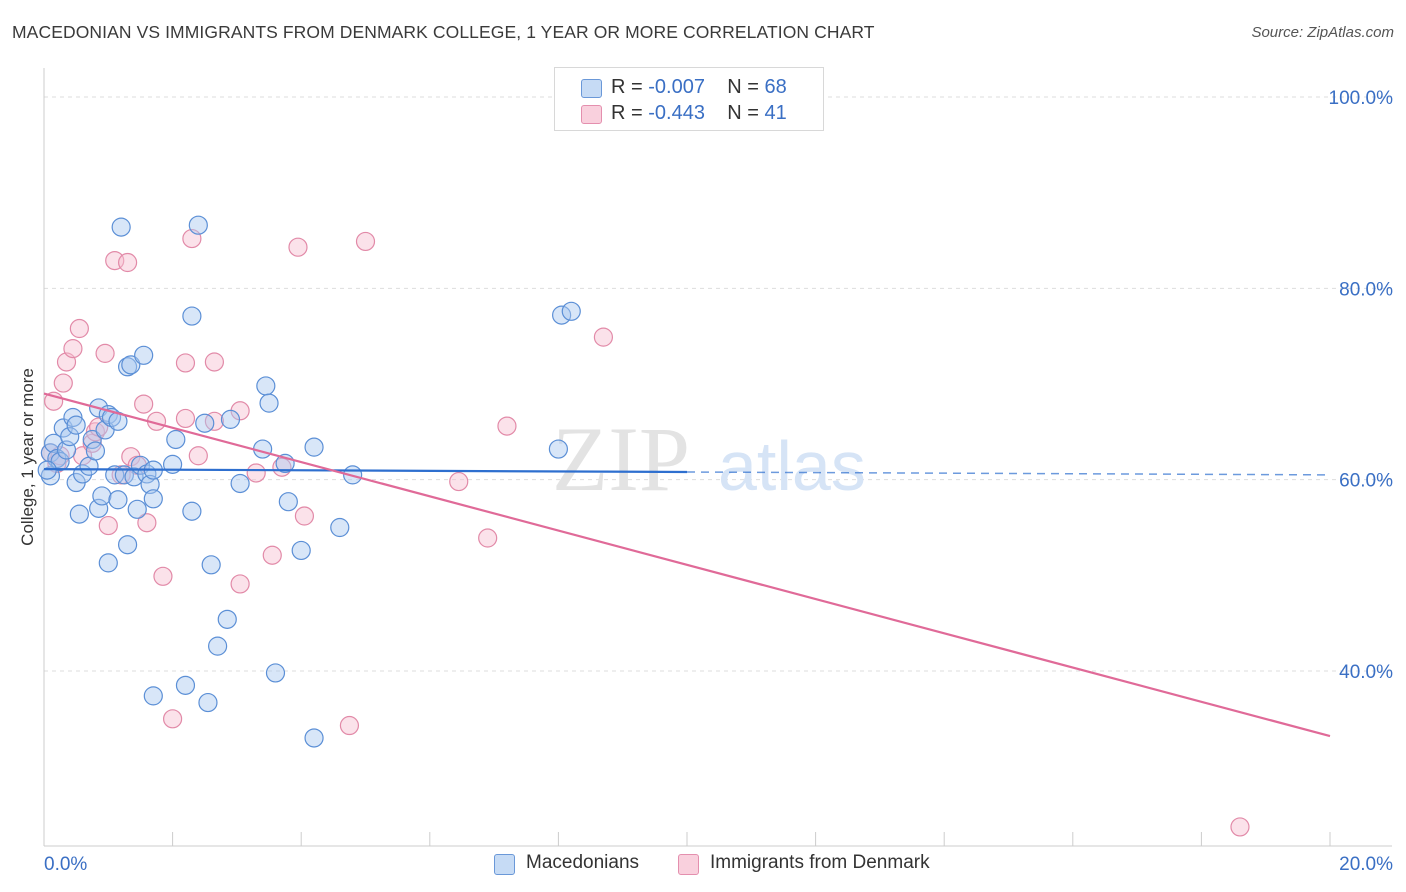 The width and height of the screenshot is (1406, 892). What do you see at coordinates (65, 864) in the screenshot?
I see `x-tick-label: 0.0%` at bounding box center [65, 864].